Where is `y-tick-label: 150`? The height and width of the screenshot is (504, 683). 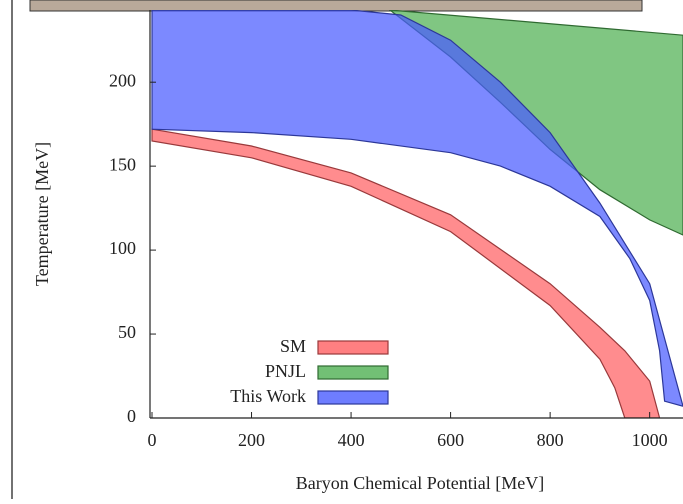
y-tick-label: 150 is located at coordinates (122, 164).